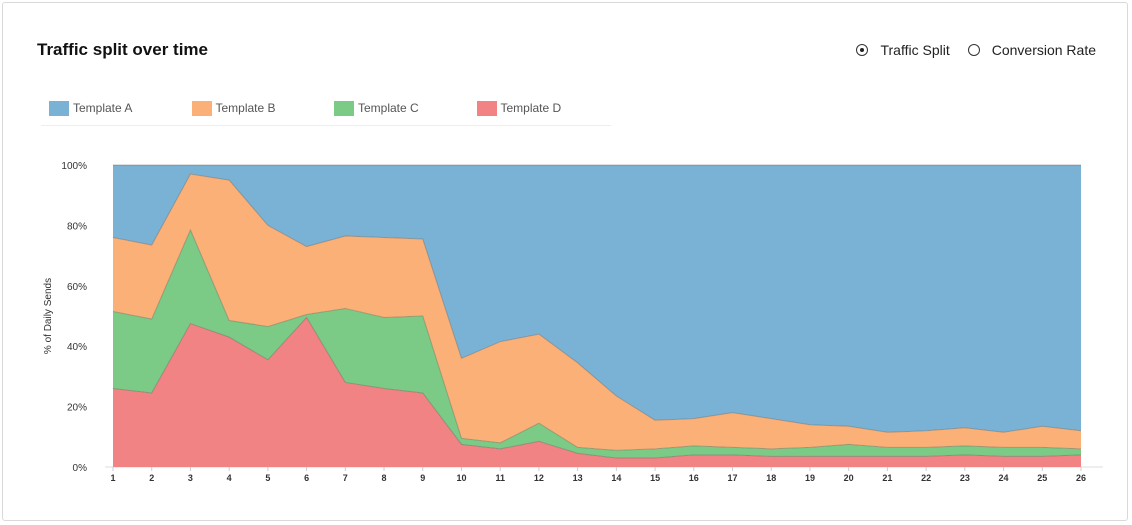 The image size is (1132, 525). Describe the element at coordinates (539, 478) in the screenshot. I see `x-tick-label: 12` at that location.